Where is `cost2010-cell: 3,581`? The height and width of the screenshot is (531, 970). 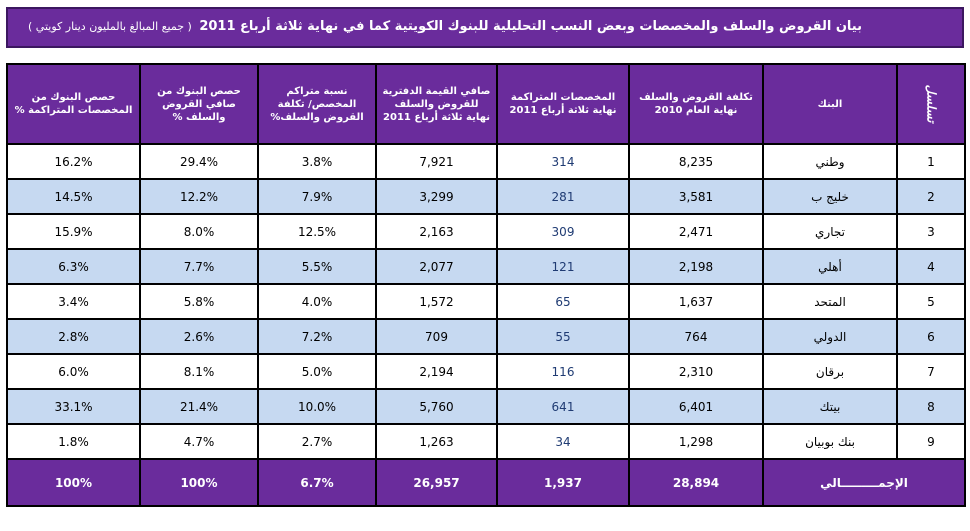
cost2010-cell: 3,581 is located at coordinates (696, 196).